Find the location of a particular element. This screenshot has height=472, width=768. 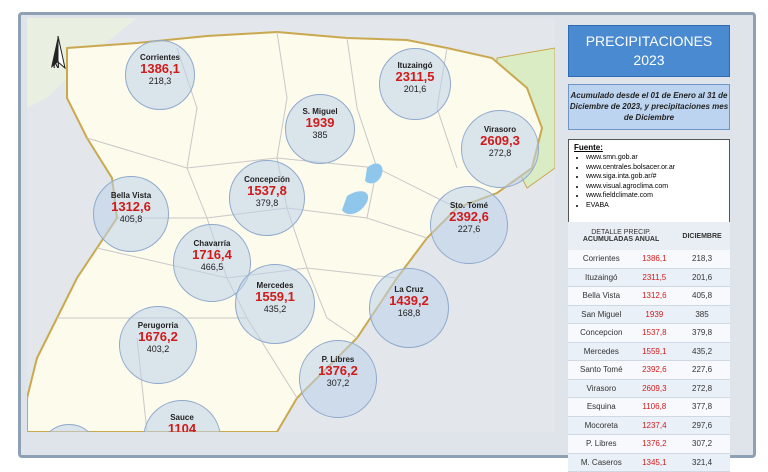

station-sto-tome: Sto. Tomé 2392,6 227,6 is located at coordinates (469, 225).